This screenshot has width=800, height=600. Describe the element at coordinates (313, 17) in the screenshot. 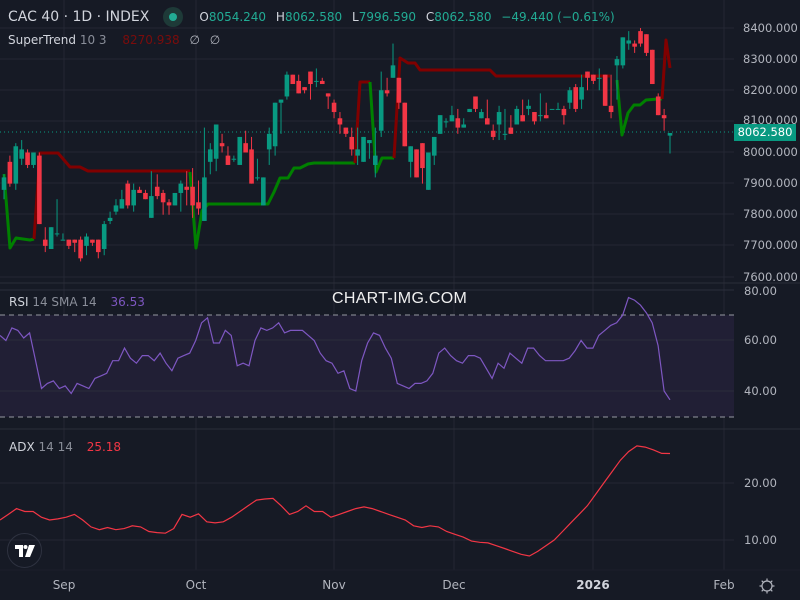

I see `high-value: 8062.580` at that location.